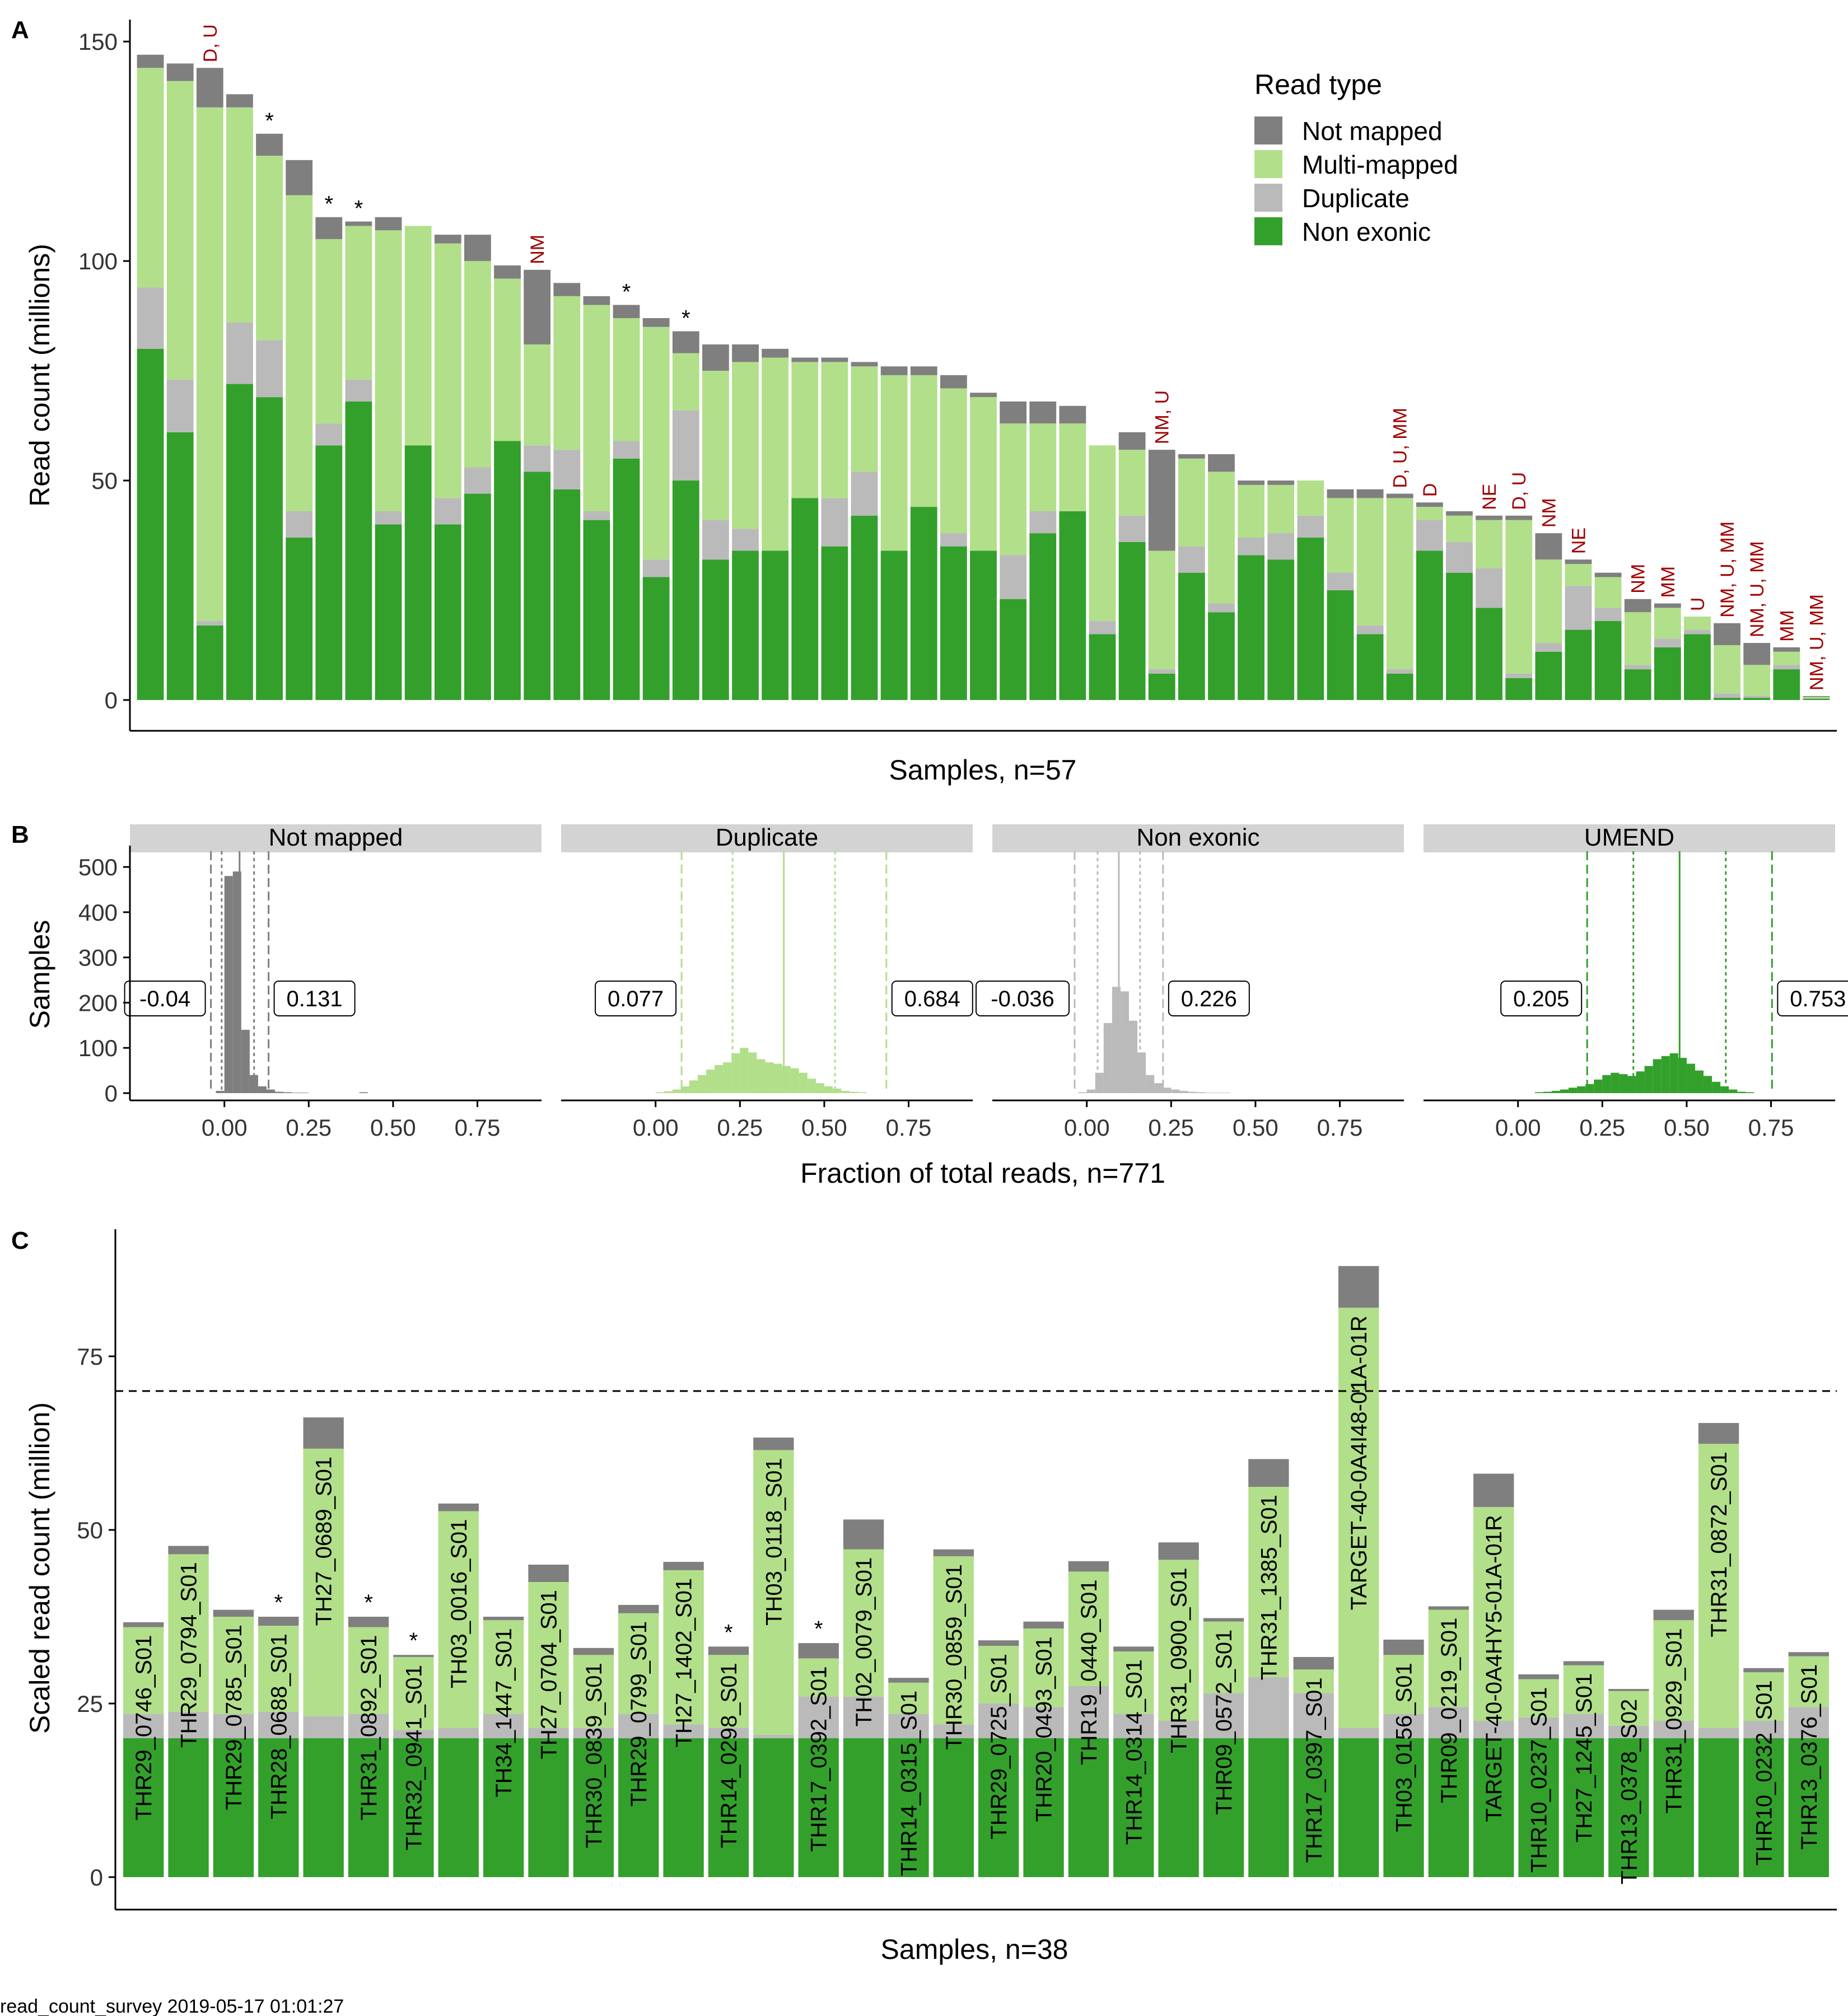 The width and height of the screenshot is (1848, 2016). Describe the element at coordinates (1198, 838) in the screenshot. I see `facet-strip-label: Non exonic` at that location.